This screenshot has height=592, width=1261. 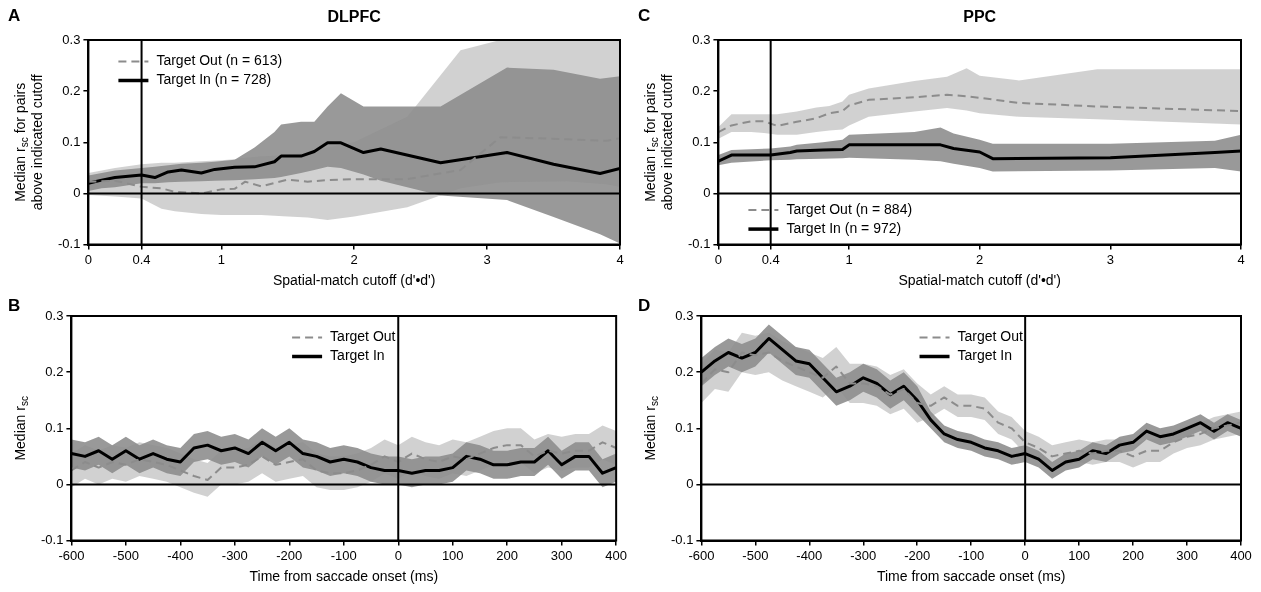 What do you see at coordinates (849, 208) in the screenshot?
I see `legend-label: Target Out (n = 884)` at bounding box center [849, 208].